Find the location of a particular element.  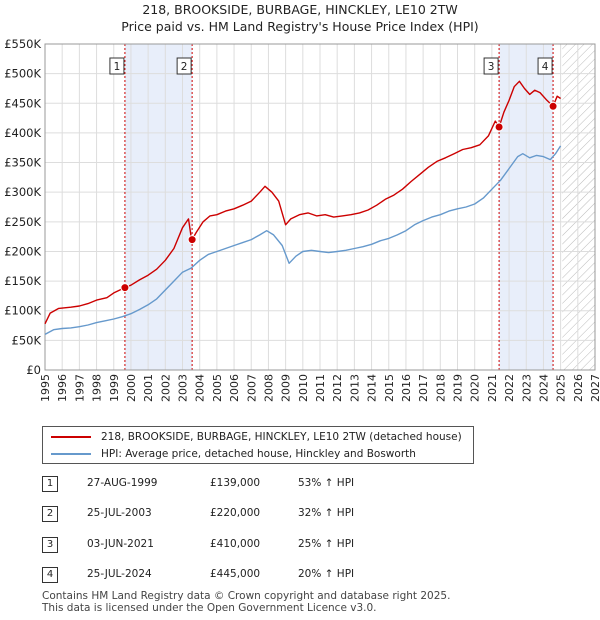

x-tick-label: 1996 is located at coordinates (62, 388).